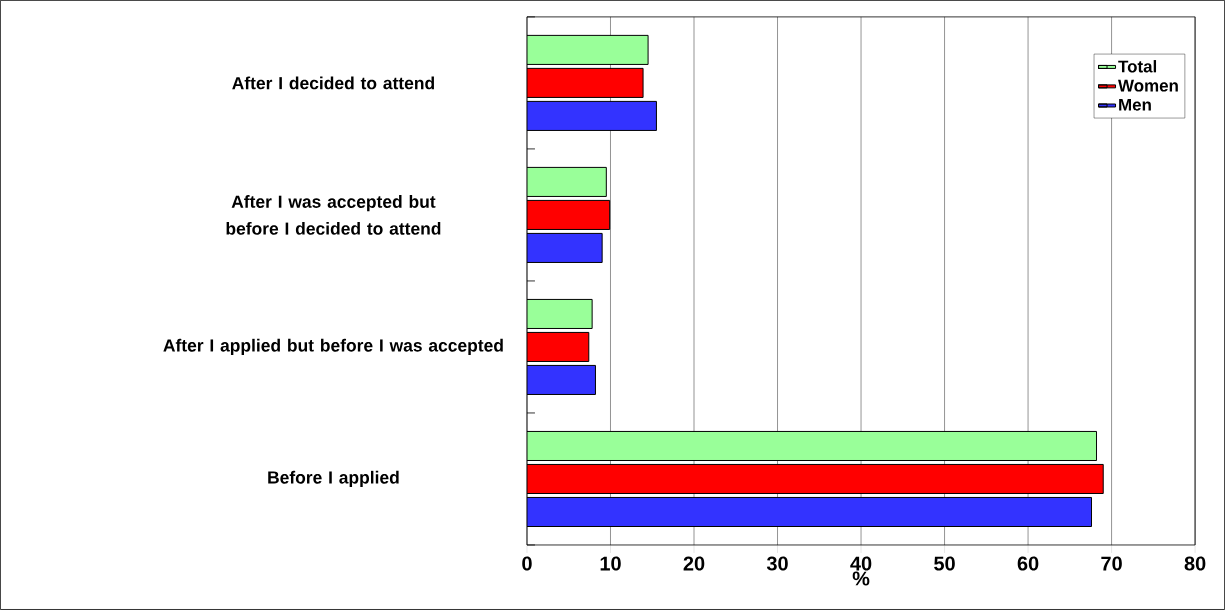 Image resolution: width=1225 pixels, height=610 pixels. What do you see at coordinates (694, 563) in the screenshot?
I see `x-tick-label: 20` at bounding box center [694, 563].